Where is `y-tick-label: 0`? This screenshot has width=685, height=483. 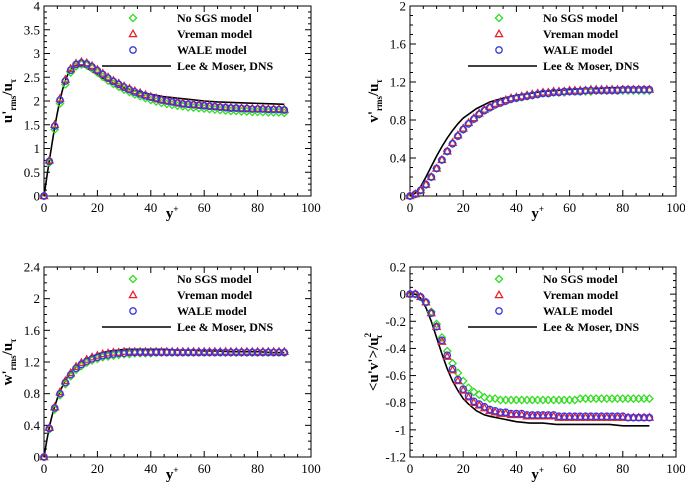
y-tick-label: 0 is located at coordinates (403, 294).